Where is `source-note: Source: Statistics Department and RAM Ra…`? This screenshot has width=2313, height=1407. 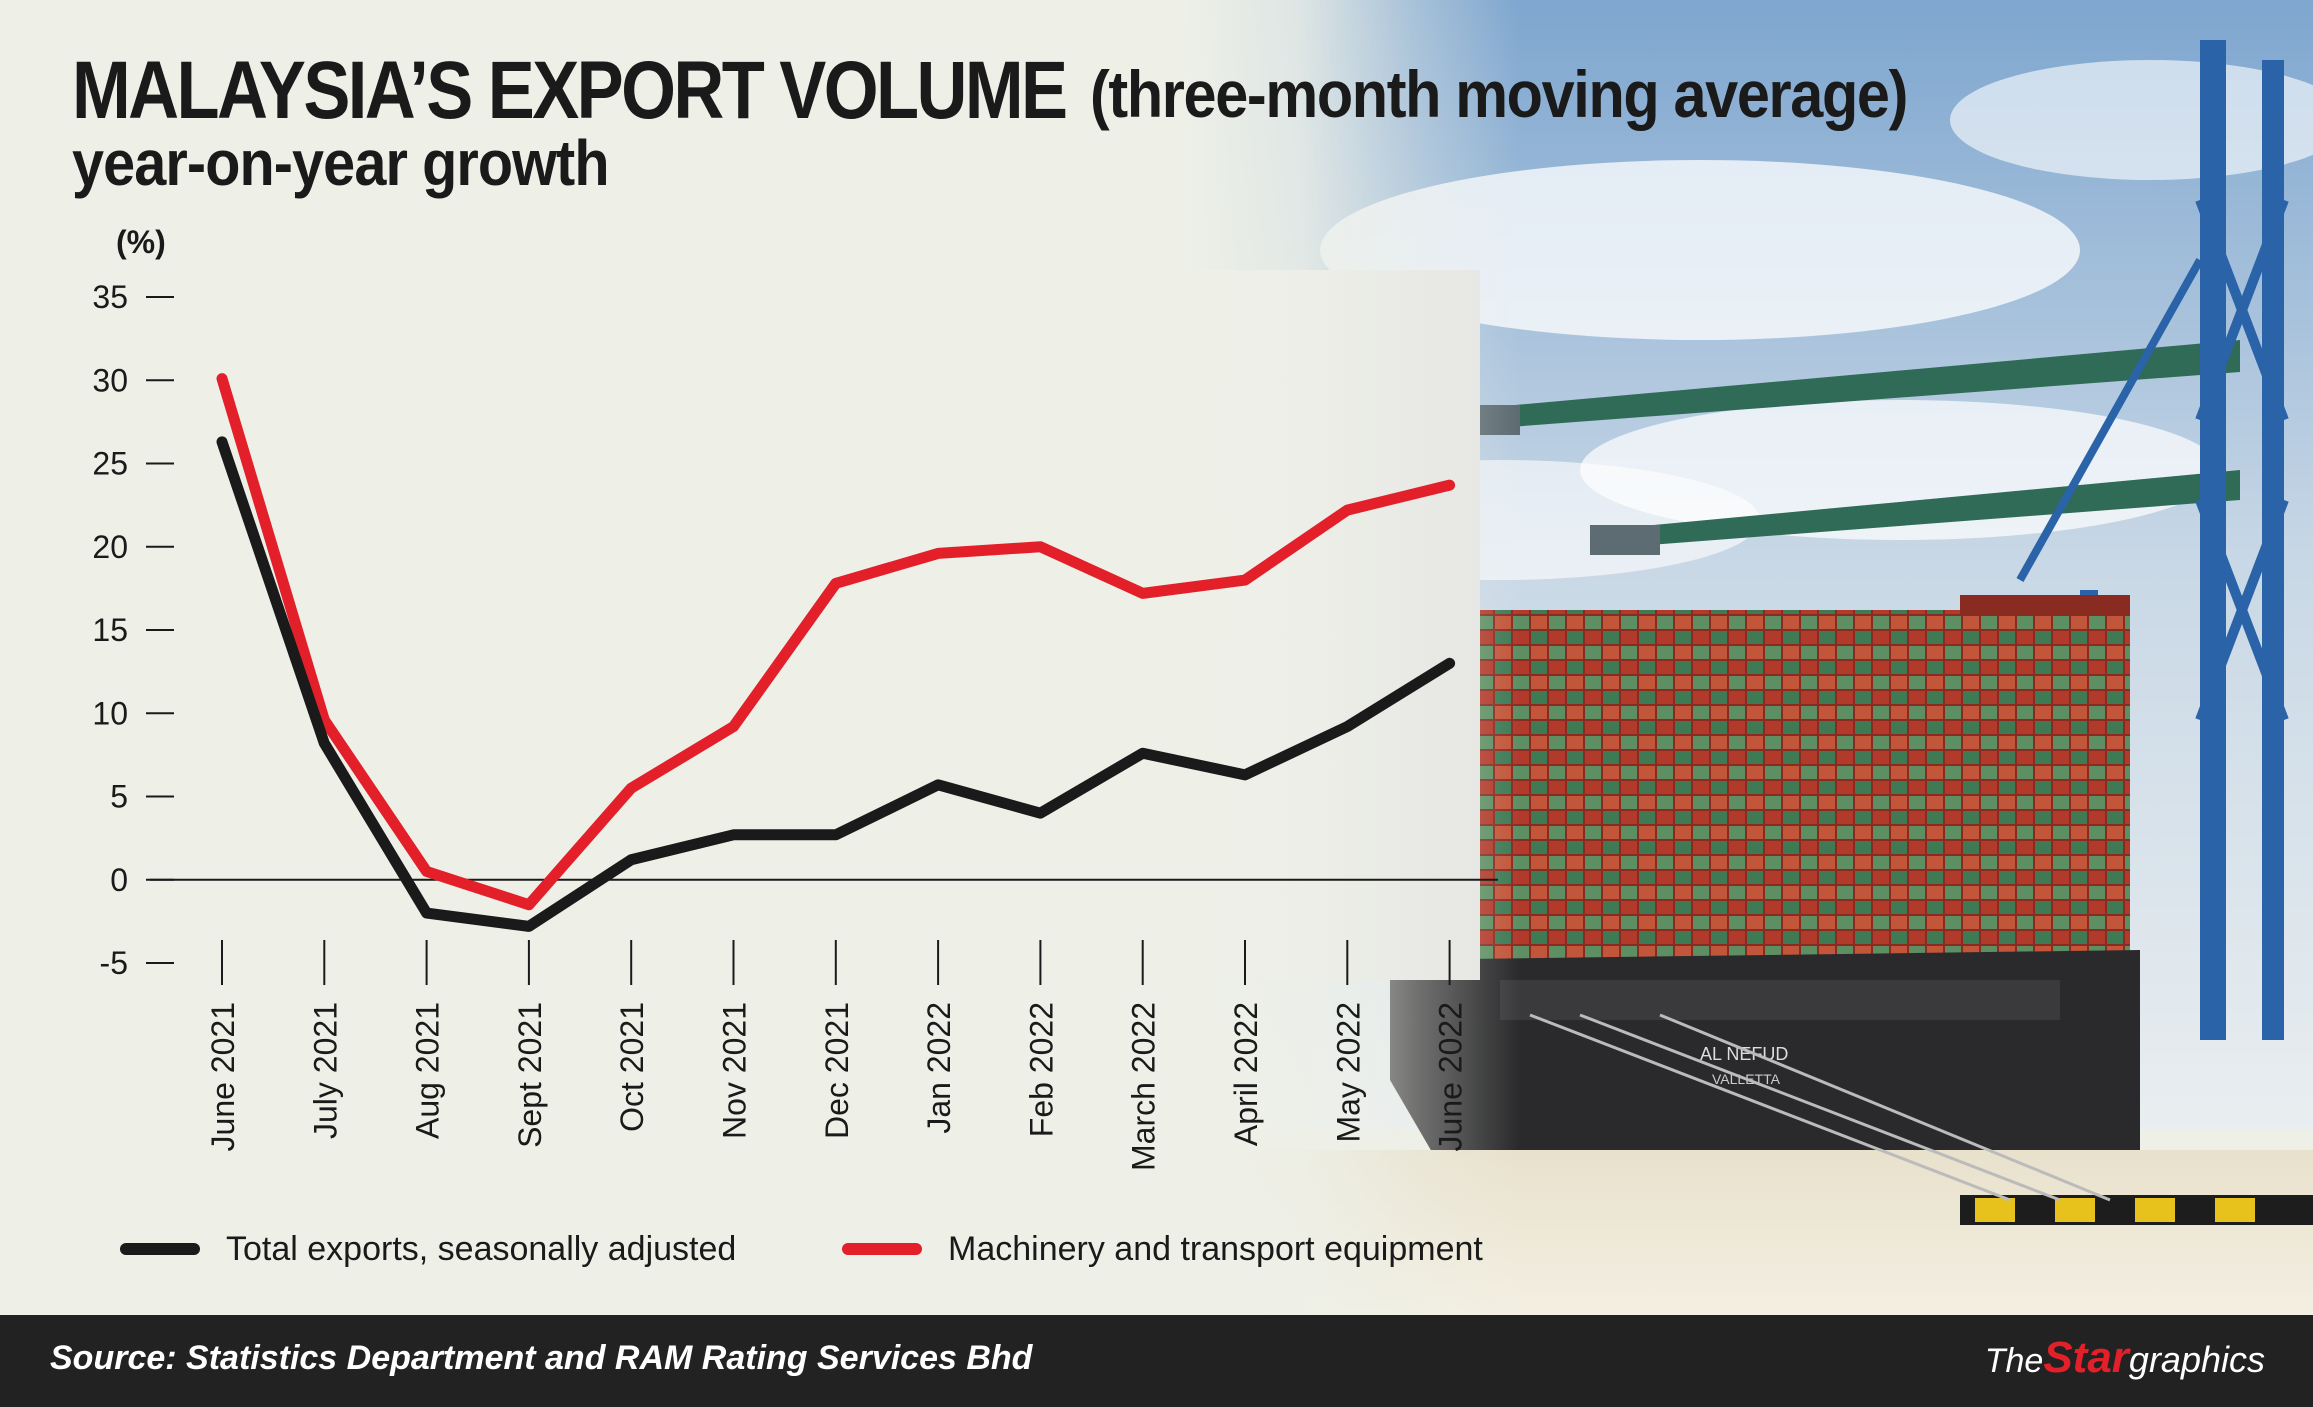 source-note: Source: Statistics Department and RAM Ra… is located at coordinates (541, 1358).